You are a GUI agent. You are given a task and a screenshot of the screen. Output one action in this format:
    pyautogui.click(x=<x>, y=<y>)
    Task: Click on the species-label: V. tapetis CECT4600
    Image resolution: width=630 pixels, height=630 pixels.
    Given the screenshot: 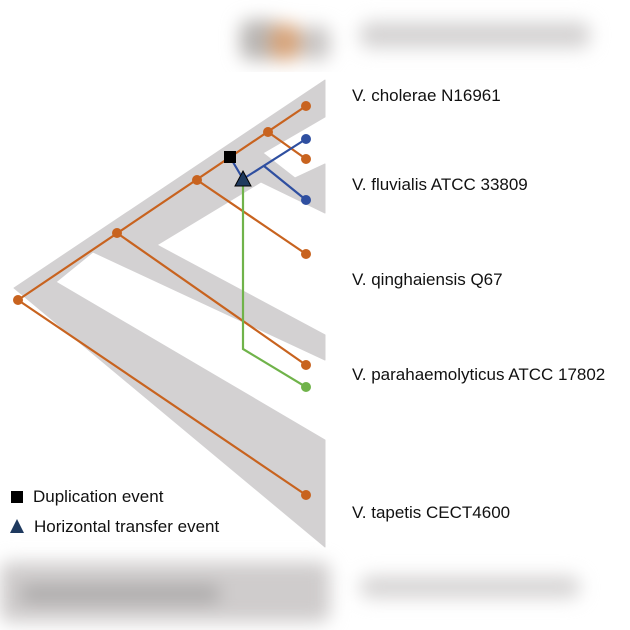 What is the action you would take?
    pyautogui.click(x=431, y=512)
    